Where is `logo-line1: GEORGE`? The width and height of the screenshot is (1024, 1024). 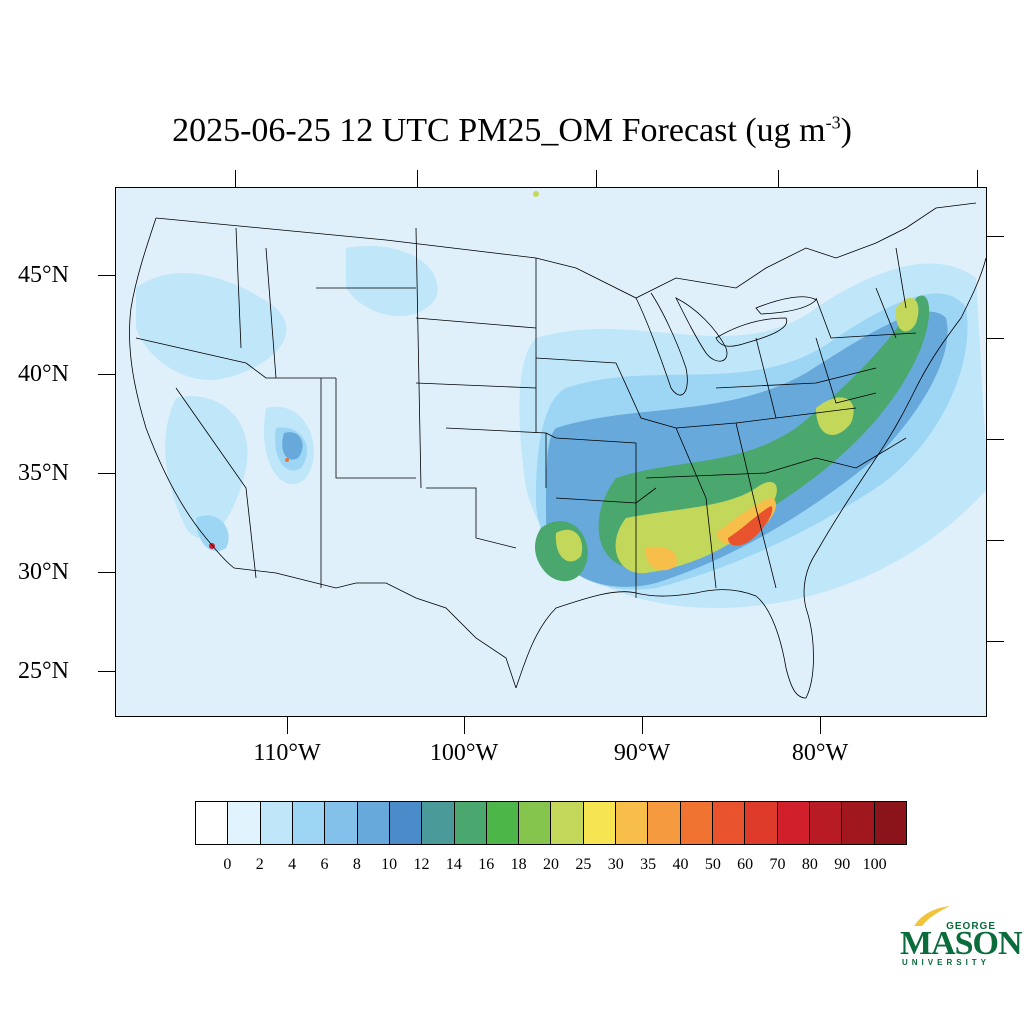
logo-line1: GEORGE is located at coordinates (971, 926).